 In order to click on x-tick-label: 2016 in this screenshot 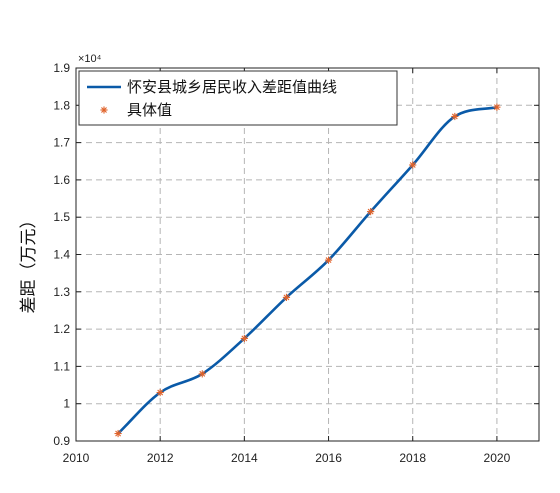, I will do `click(328, 458)`.